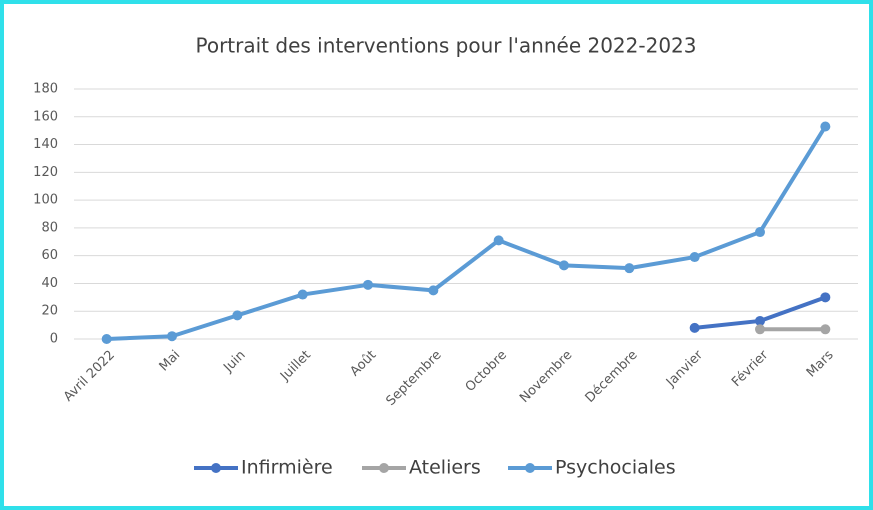 This screenshot has width=873, height=510. I want to click on y-tick-label: 20, so click(49, 311).